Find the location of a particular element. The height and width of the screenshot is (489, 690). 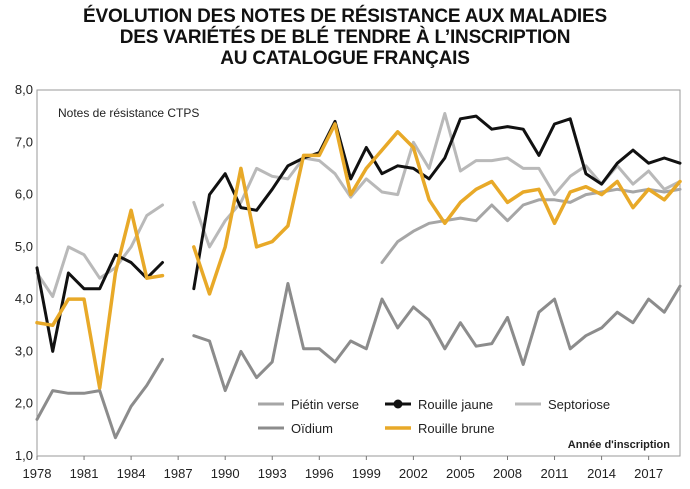

x-tick-label: 1999 is located at coordinates (366, 473).